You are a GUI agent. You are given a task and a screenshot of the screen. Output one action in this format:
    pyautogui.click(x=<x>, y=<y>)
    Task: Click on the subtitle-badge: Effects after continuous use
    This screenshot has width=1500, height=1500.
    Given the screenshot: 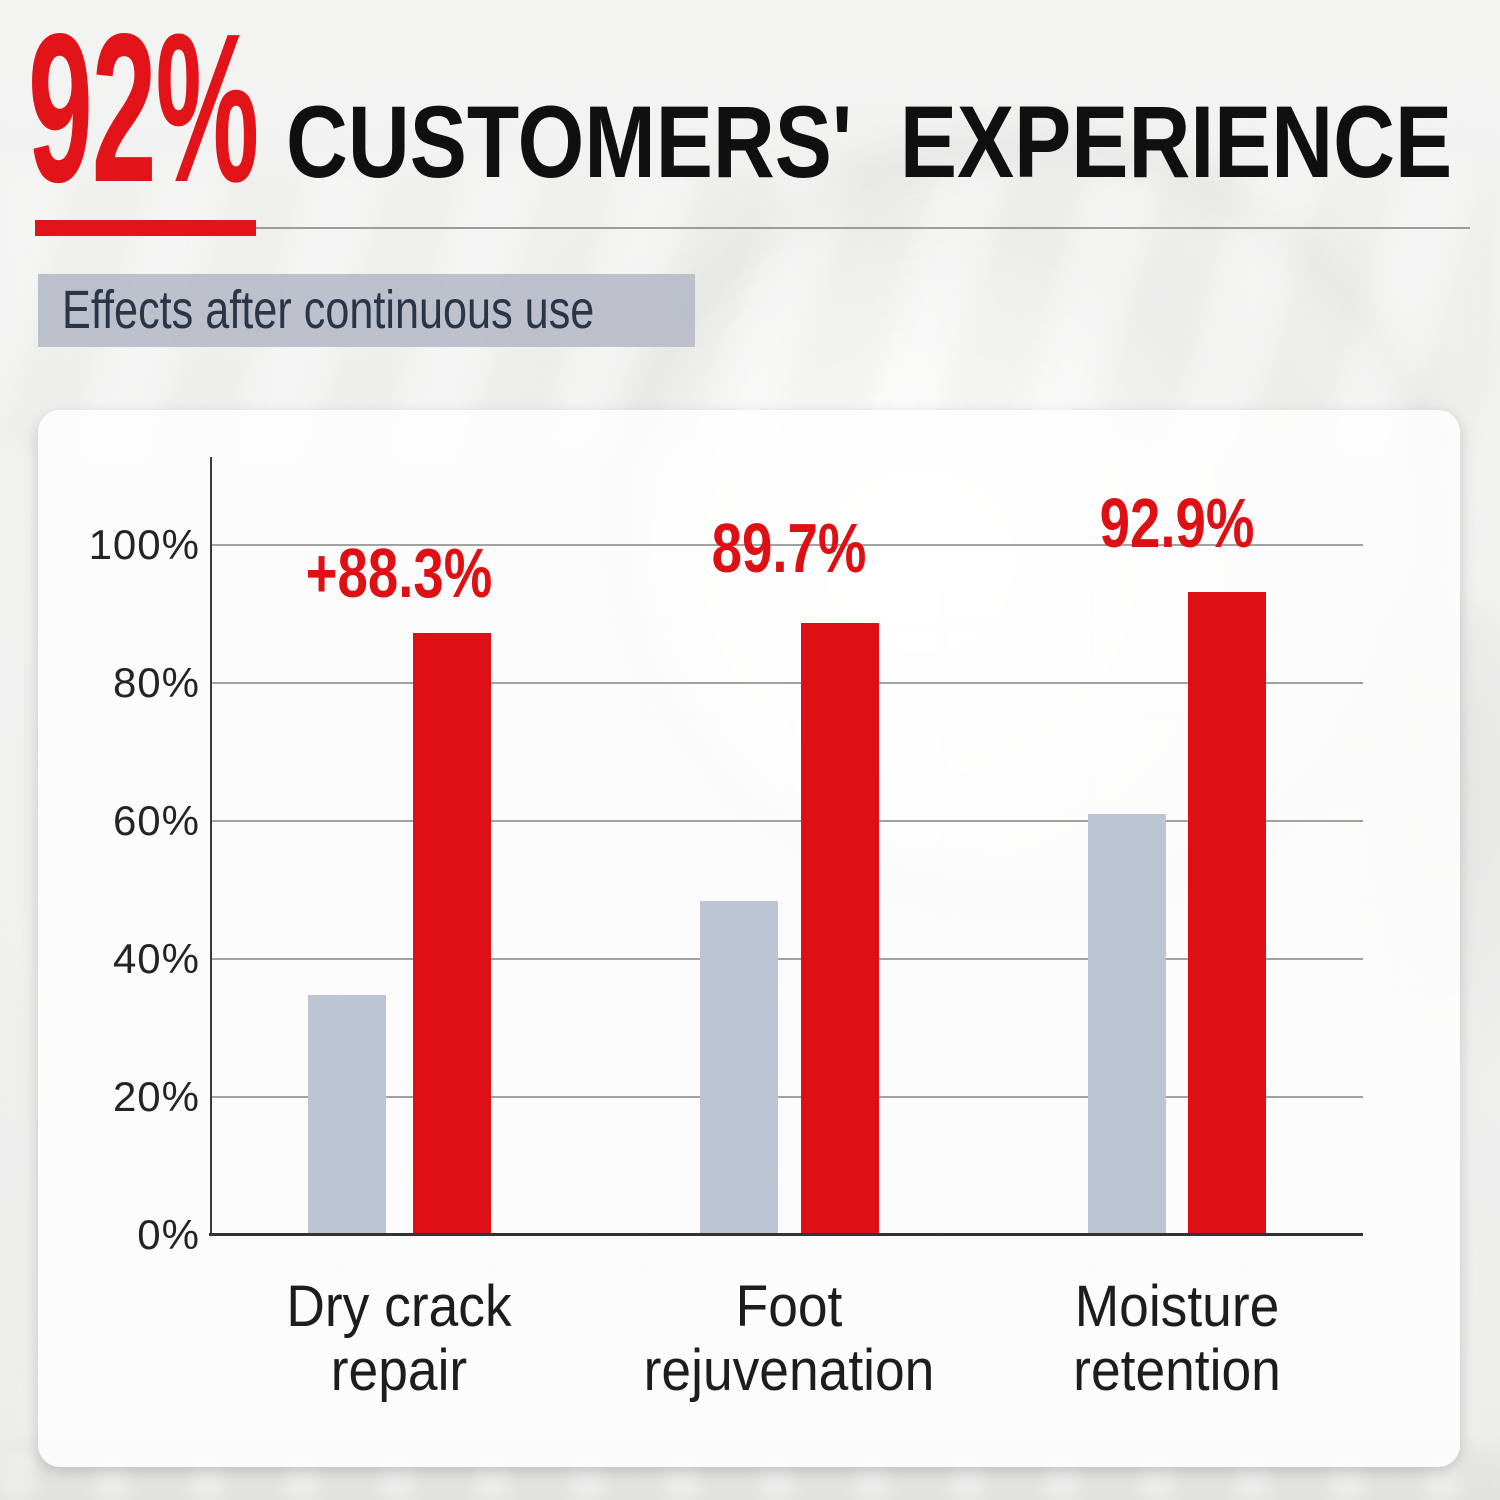 What is the action you would take?
    pyautogui.click(x=366, y=310)
    